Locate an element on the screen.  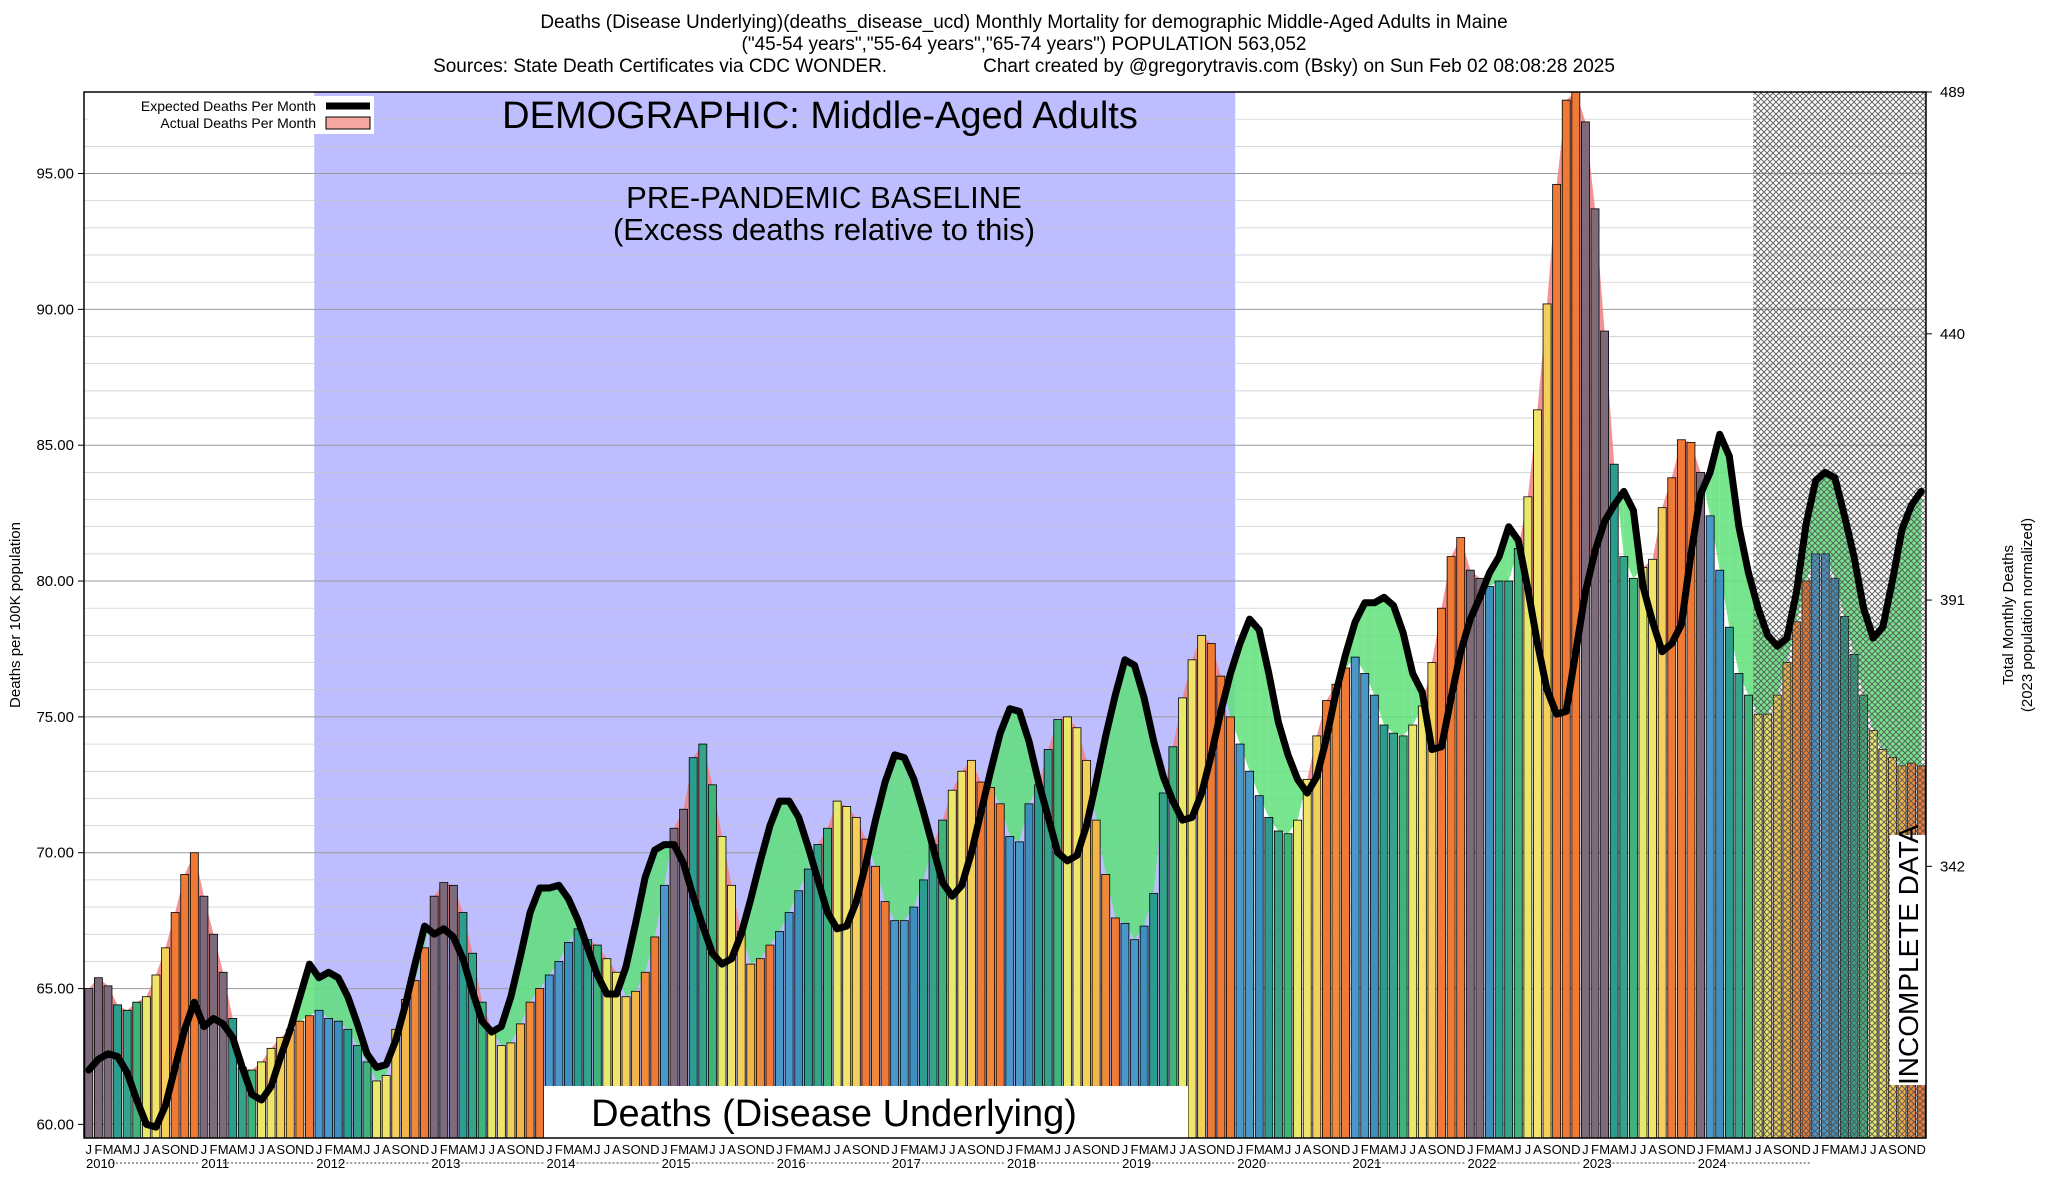
x-year-label: 2013 is located at coordinates (445, 1163).